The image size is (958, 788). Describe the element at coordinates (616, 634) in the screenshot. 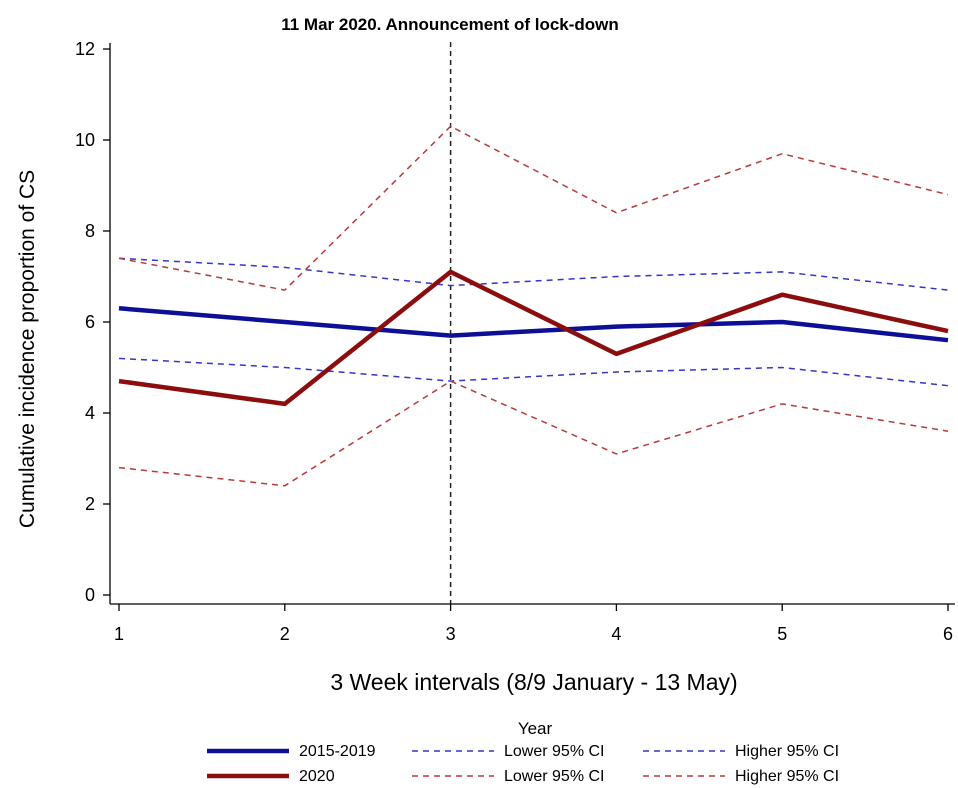

I see `x-tick-label: 4` at that location.